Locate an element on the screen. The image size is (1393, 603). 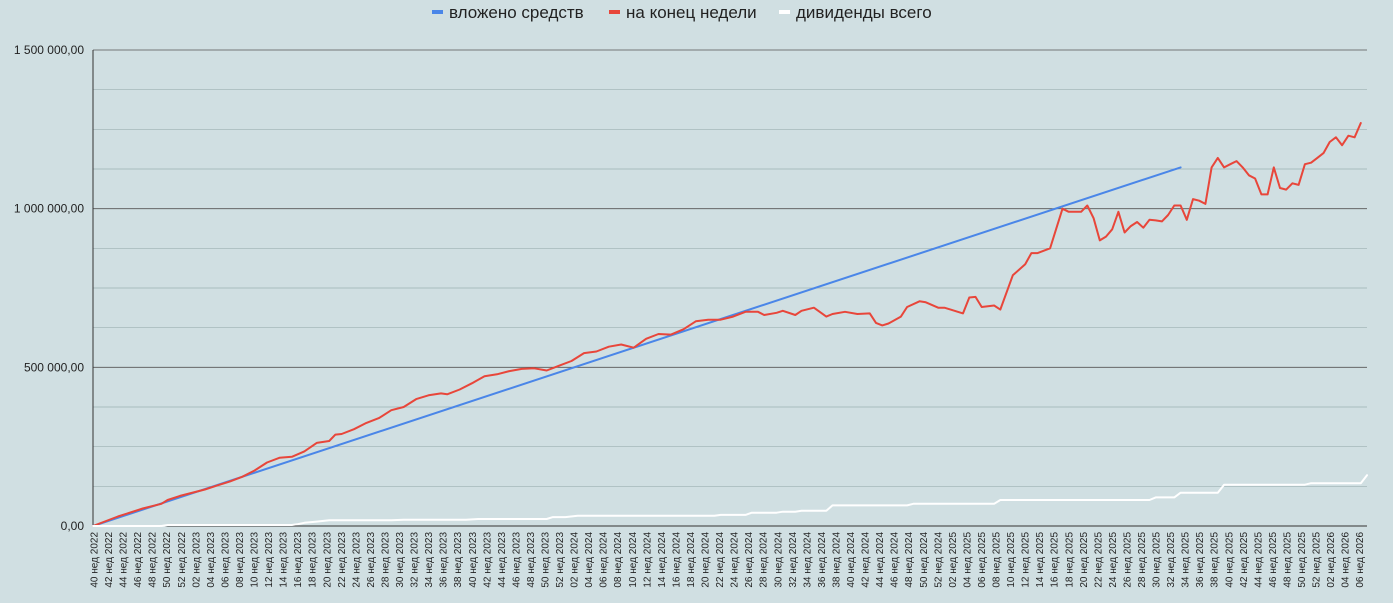
x-tick-label: 42 нед 2022 is located at coordinates (109, 560).